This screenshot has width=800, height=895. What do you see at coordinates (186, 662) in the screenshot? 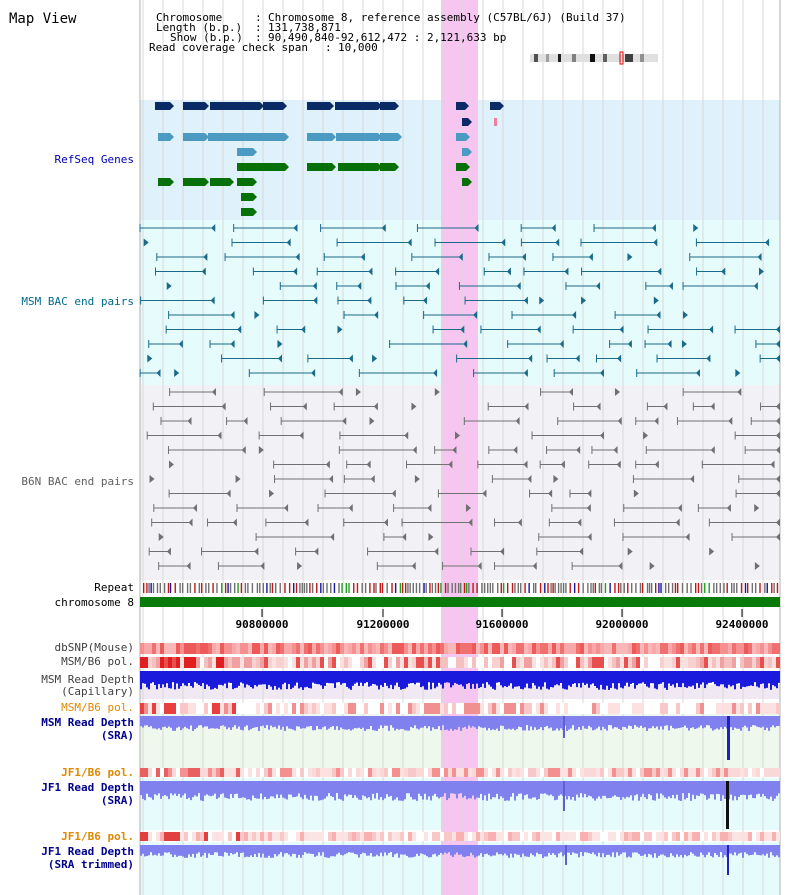
I see `msm-pol-hot` at bounding box center [186, 662].